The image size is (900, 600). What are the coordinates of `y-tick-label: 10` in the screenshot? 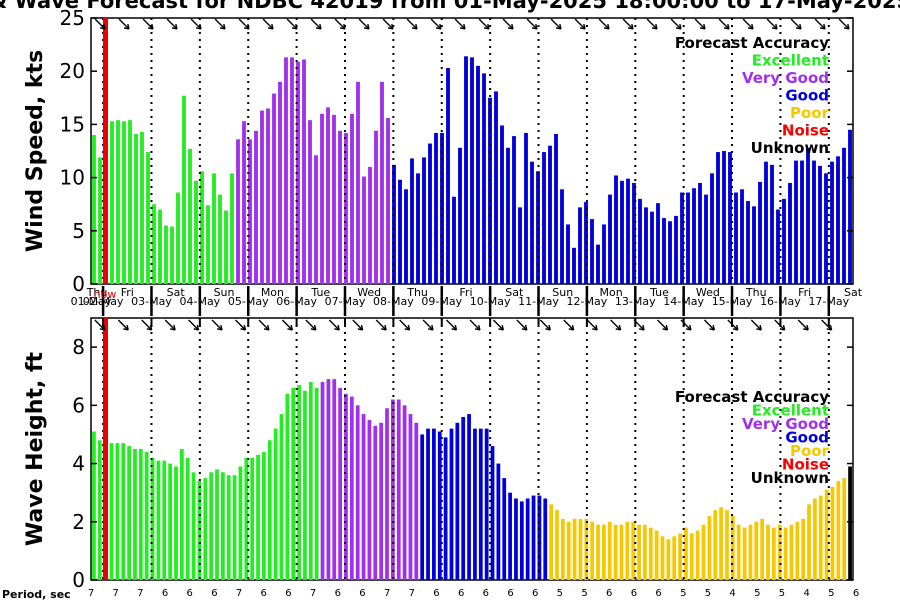 It's located at (72, 178).